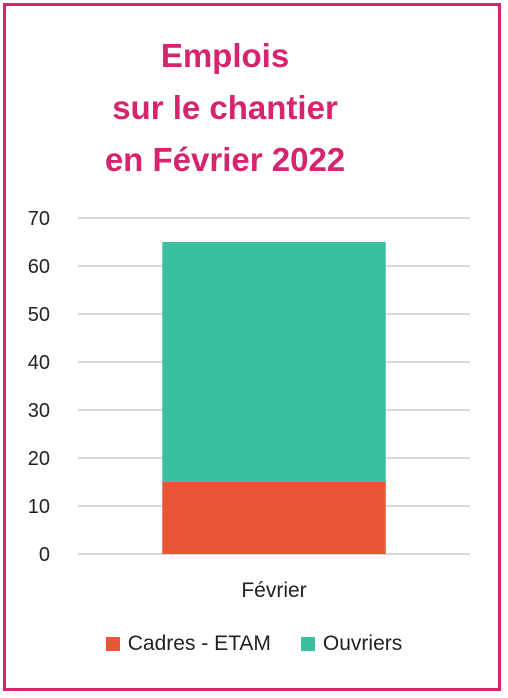  Describe the element at coordinates (362, 643) in the screenshot. I see `legend-label-ouvriers: Ouvriers` at that location.